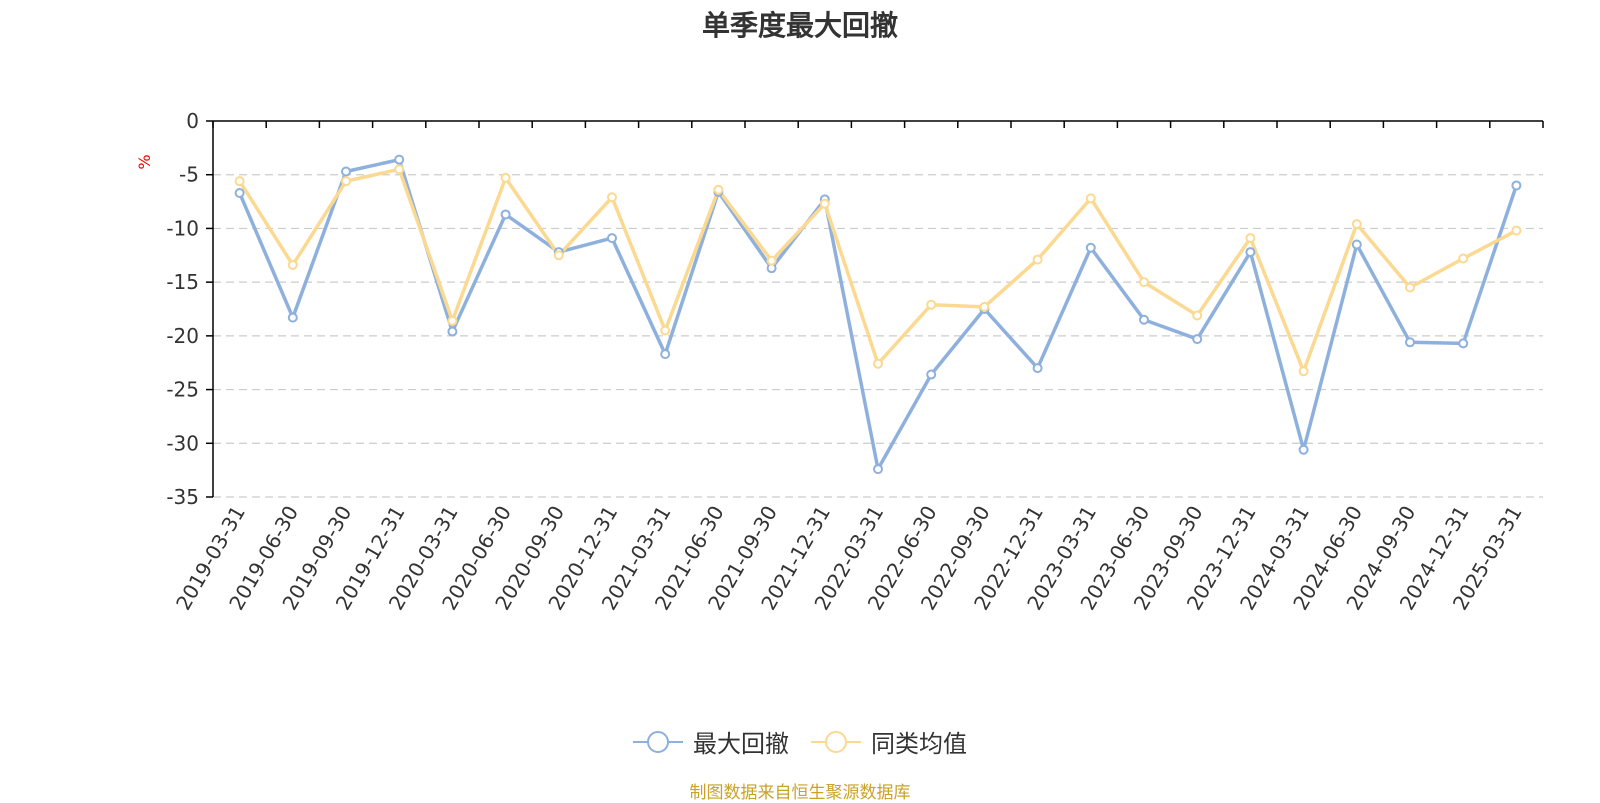  I want to click on legend-item-max-drawdown: 最大回撤, so click(711, 741).